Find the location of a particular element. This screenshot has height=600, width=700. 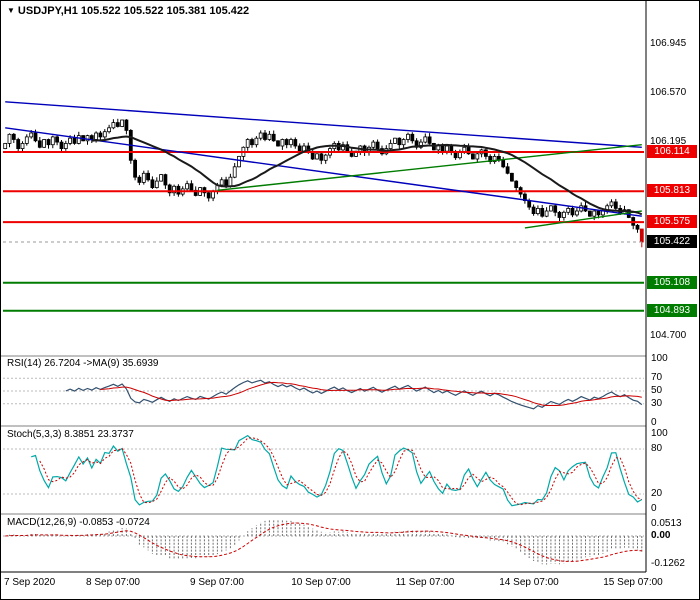

rsi-axis-label: 100 is located at coordinates (659, 358).